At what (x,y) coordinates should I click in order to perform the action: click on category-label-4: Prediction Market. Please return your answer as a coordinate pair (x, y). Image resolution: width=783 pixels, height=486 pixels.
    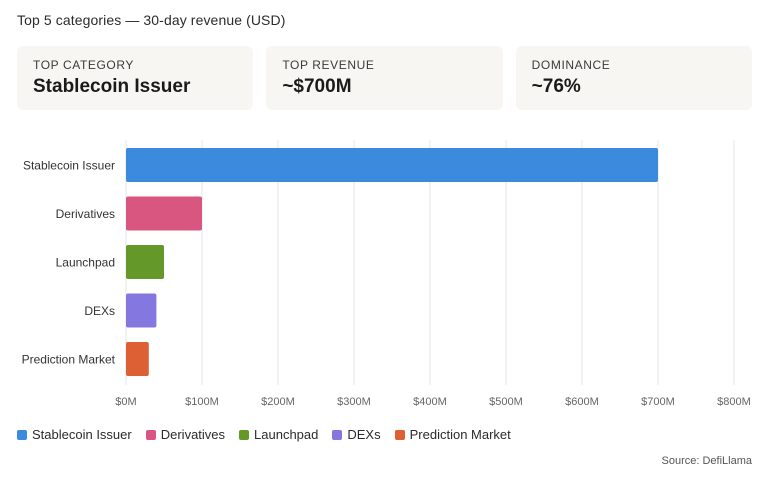
    Looking at the image, I should click on (69, 360).